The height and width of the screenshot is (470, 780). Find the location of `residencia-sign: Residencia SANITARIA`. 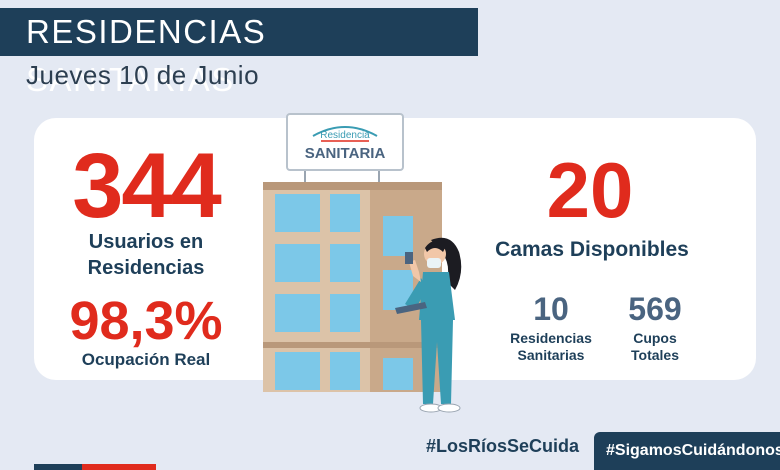

residencia-sign: Residencia SANITARIA is located at coordinates (345, 147).